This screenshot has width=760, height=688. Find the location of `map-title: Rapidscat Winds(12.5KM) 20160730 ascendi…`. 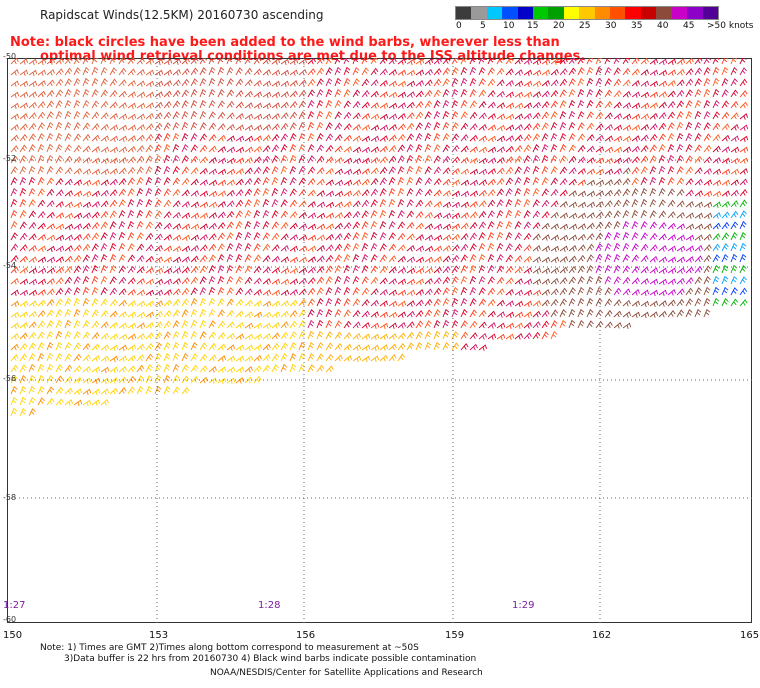

map-title: Rapidscat Winds(12.5KM) 20160730 ascendi… is located at coordinates (182, 15).